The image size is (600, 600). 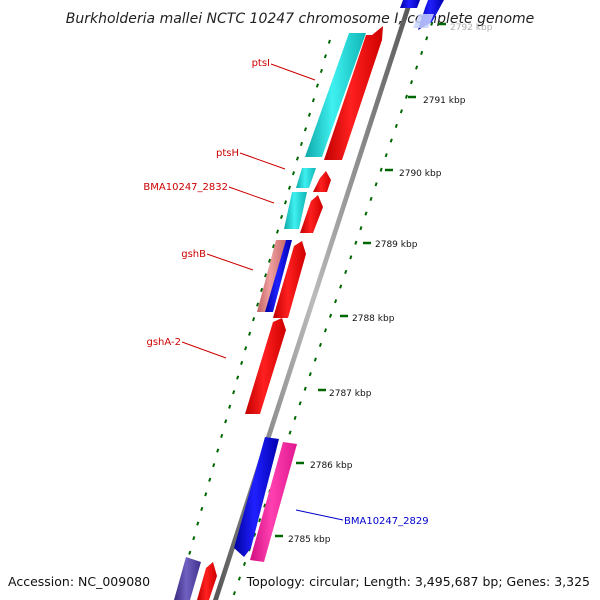 I want to click on ruler-tick-label: 2787 kbp, so click(x=350, y=394).